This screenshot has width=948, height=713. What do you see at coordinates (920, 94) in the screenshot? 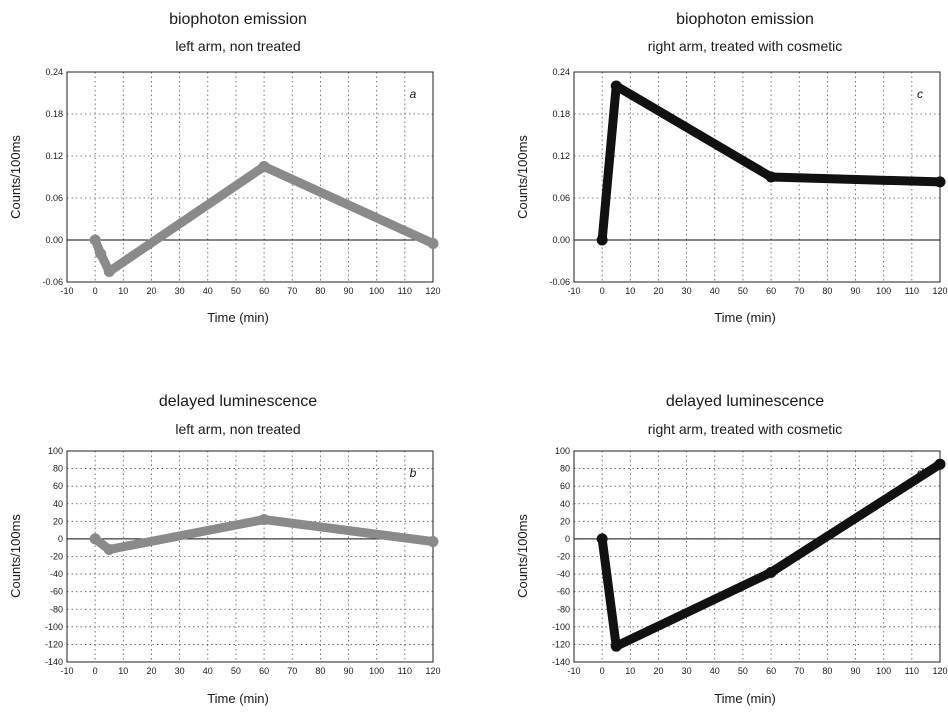
I see `panel-letter: c` at bounding box center [920, 94].